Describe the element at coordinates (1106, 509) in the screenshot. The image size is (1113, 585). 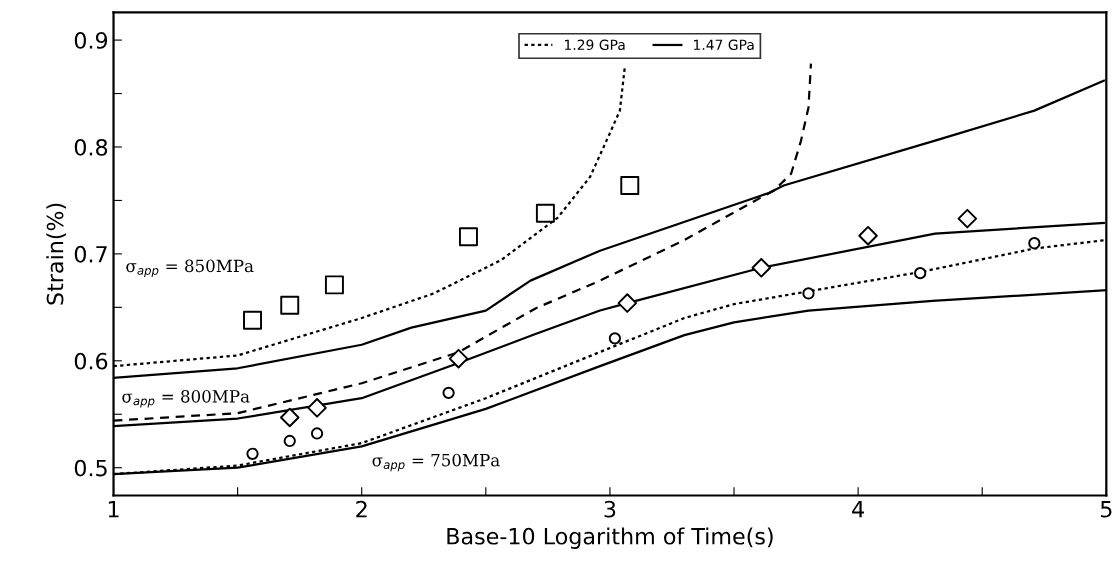
I see `x-tick-label: 5` at that location.